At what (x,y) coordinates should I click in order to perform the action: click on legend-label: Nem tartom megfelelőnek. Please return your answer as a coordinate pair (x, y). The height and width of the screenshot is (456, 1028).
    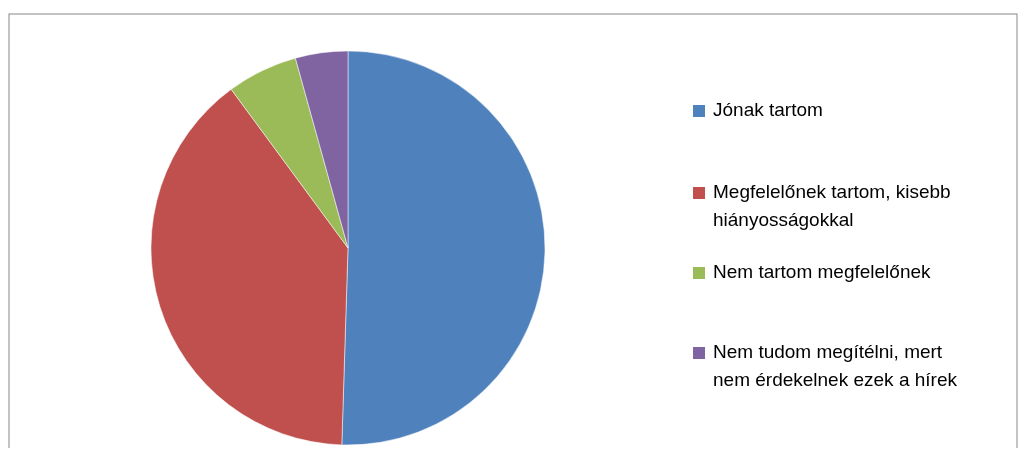
    Looking at the image, I should click on (822, 272).